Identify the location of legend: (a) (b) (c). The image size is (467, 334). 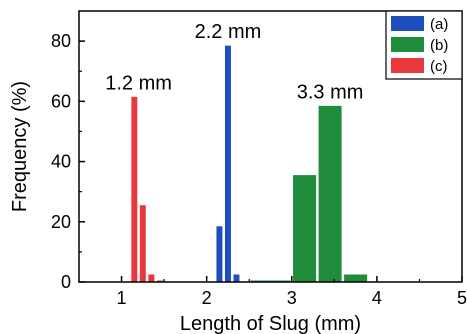
(424, 45).